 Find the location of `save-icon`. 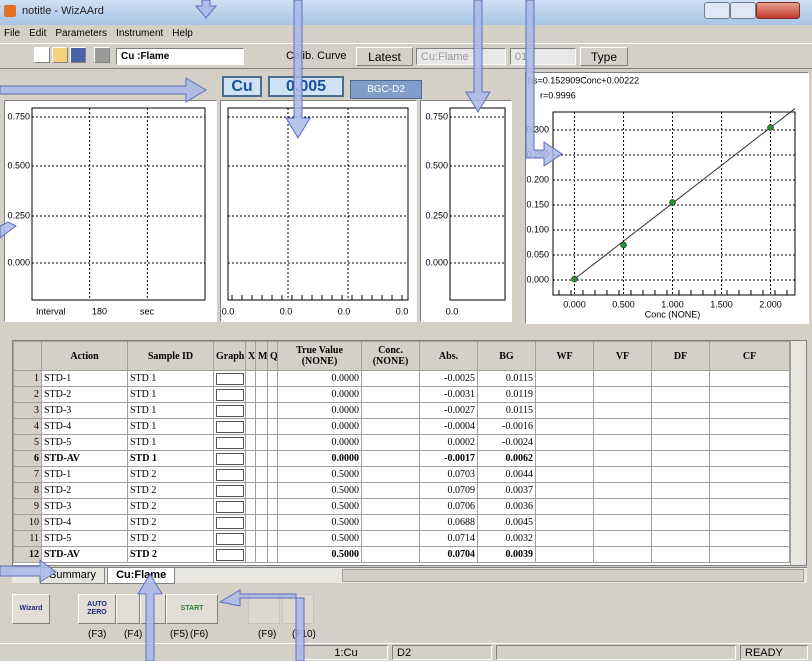

save-icon is located at coordinates (78, 55).